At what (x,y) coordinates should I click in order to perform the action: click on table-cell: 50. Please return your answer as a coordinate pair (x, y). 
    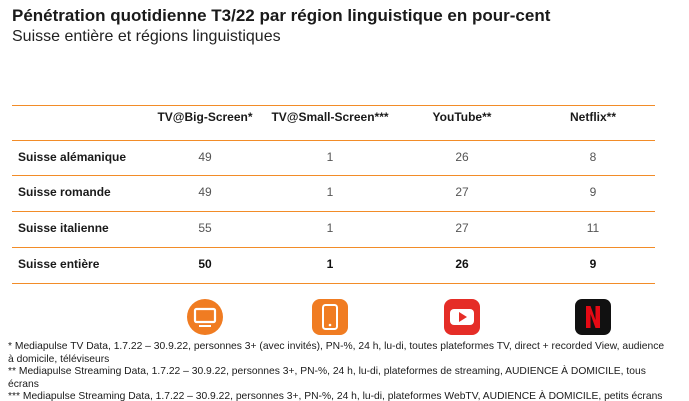
    Looking at the image, I should click on (205, 264).